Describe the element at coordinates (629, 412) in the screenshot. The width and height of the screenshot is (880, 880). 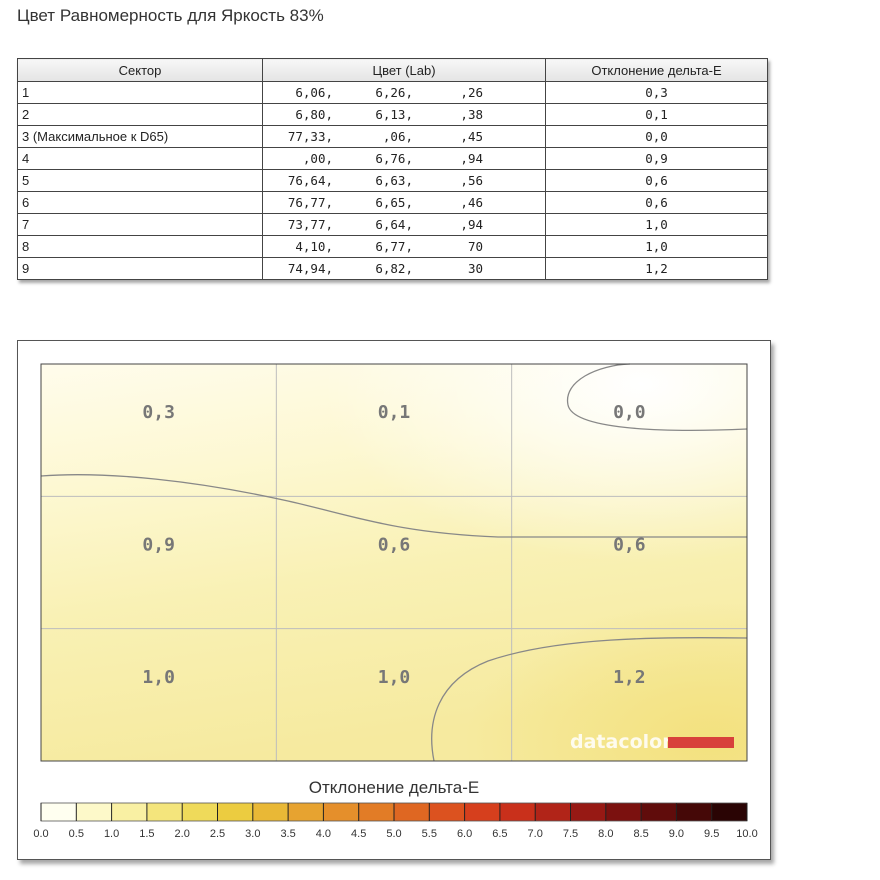
I see `cell-value-label: 0,0` at that location.